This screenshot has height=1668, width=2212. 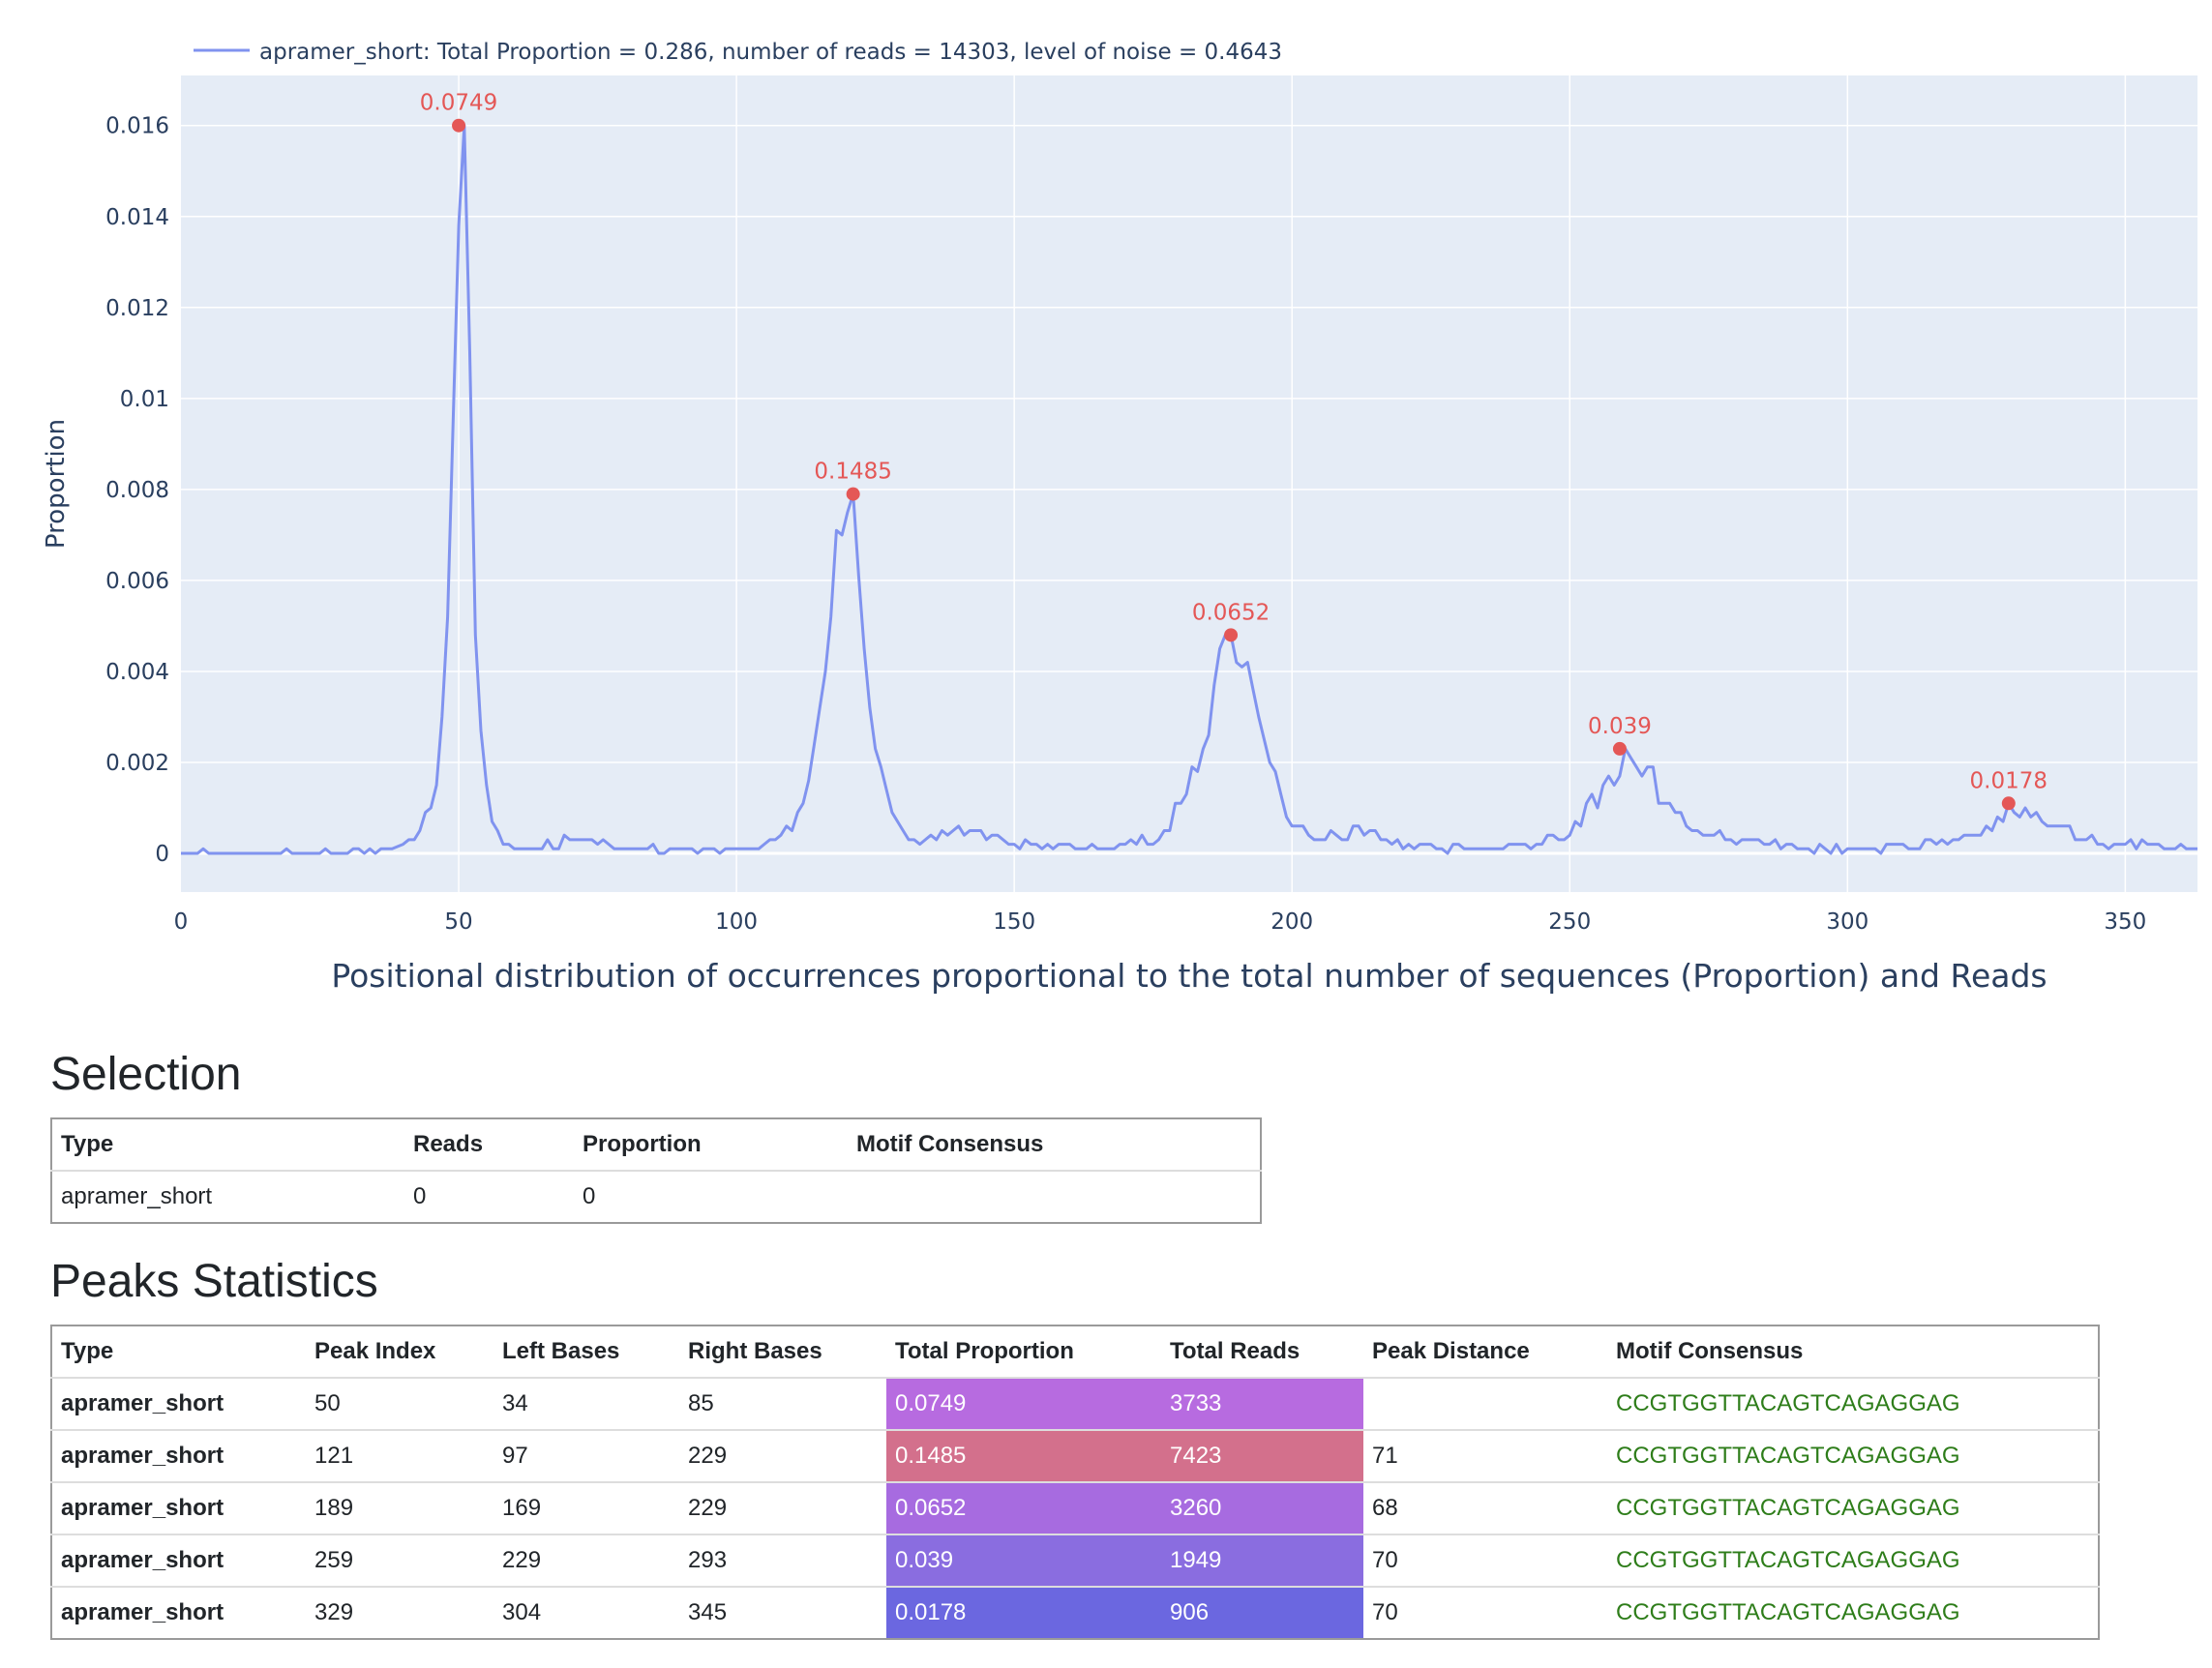 I want to click on peak-label: 0.0652, so click(x=1231, y=613).